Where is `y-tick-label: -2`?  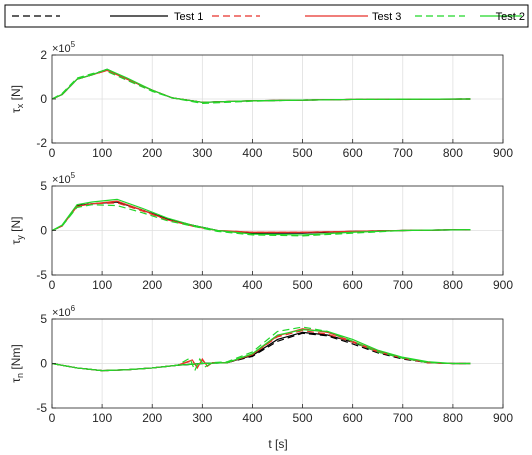 y-tick-label: -2 is located at coordinates (41, 143).